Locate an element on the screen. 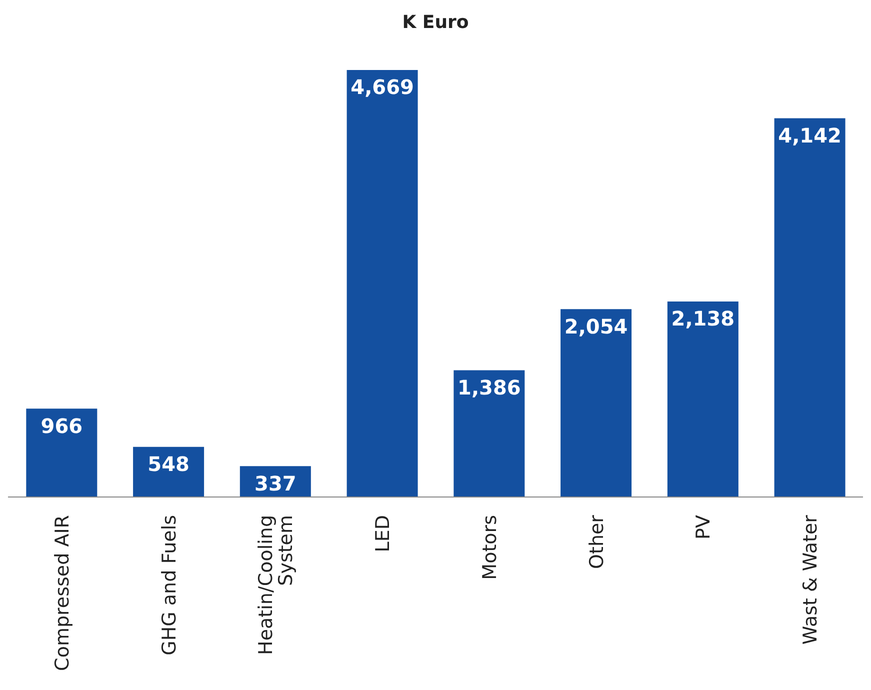 The width and height of the screenshot is (871, 690). x-tick-label: Wast & Water is located at coordinates (811, 579).